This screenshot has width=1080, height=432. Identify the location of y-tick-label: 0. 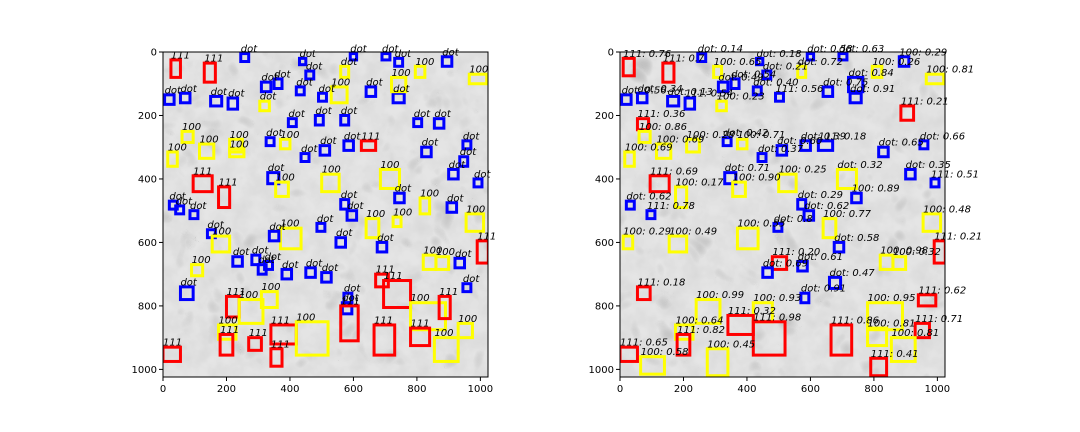
(154, 53).